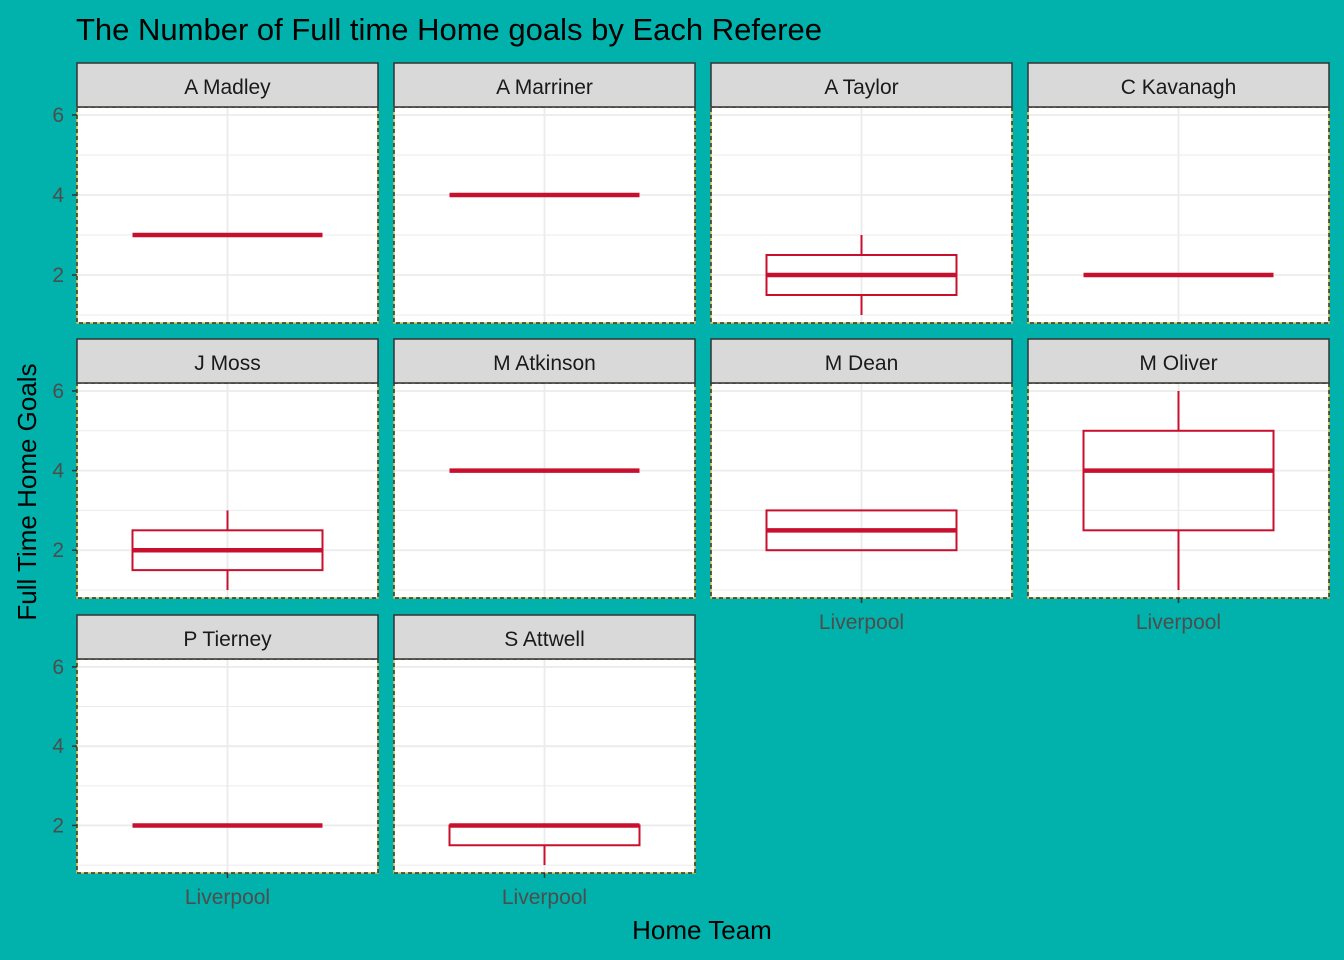 This screenshot has width=1344, height=960. Describe the element at coordinates (544, 761) in the screenshot. I see `facet-panel: S Attwell Liverpool` at that location.